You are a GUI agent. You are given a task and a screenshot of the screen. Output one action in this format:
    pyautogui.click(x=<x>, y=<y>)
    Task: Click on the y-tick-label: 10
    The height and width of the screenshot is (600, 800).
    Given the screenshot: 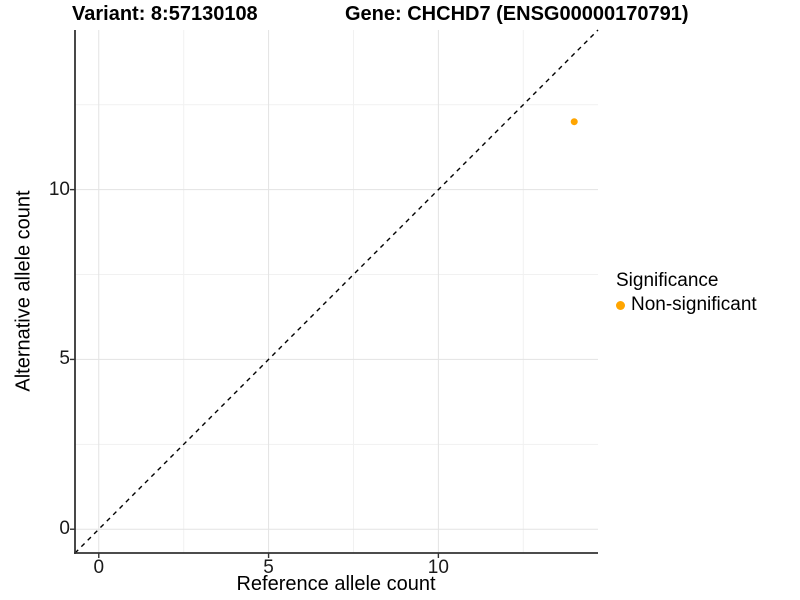 What is the action you would take?
    pyautogui.click(x=59, y=189)
    